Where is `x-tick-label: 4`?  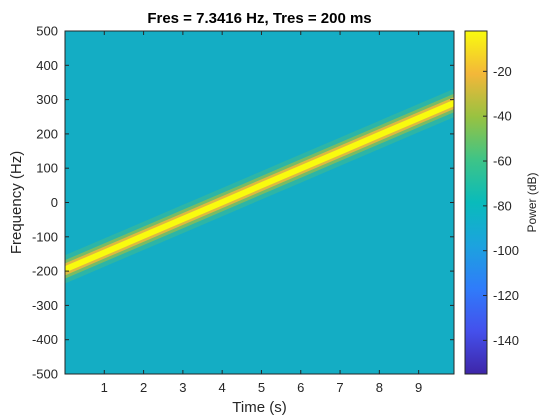
x-tick-label: 4 is located at coordinates (222, 387).